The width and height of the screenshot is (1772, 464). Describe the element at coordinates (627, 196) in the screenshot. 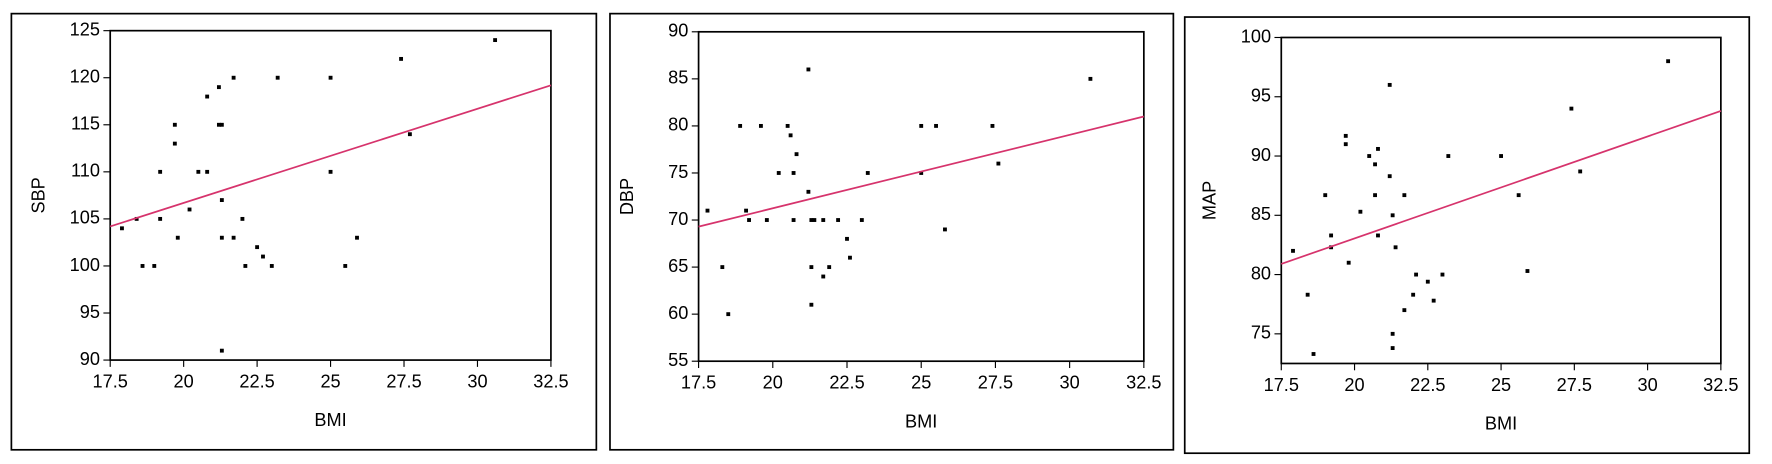

I see `y-axis-label: DBP` at that location.